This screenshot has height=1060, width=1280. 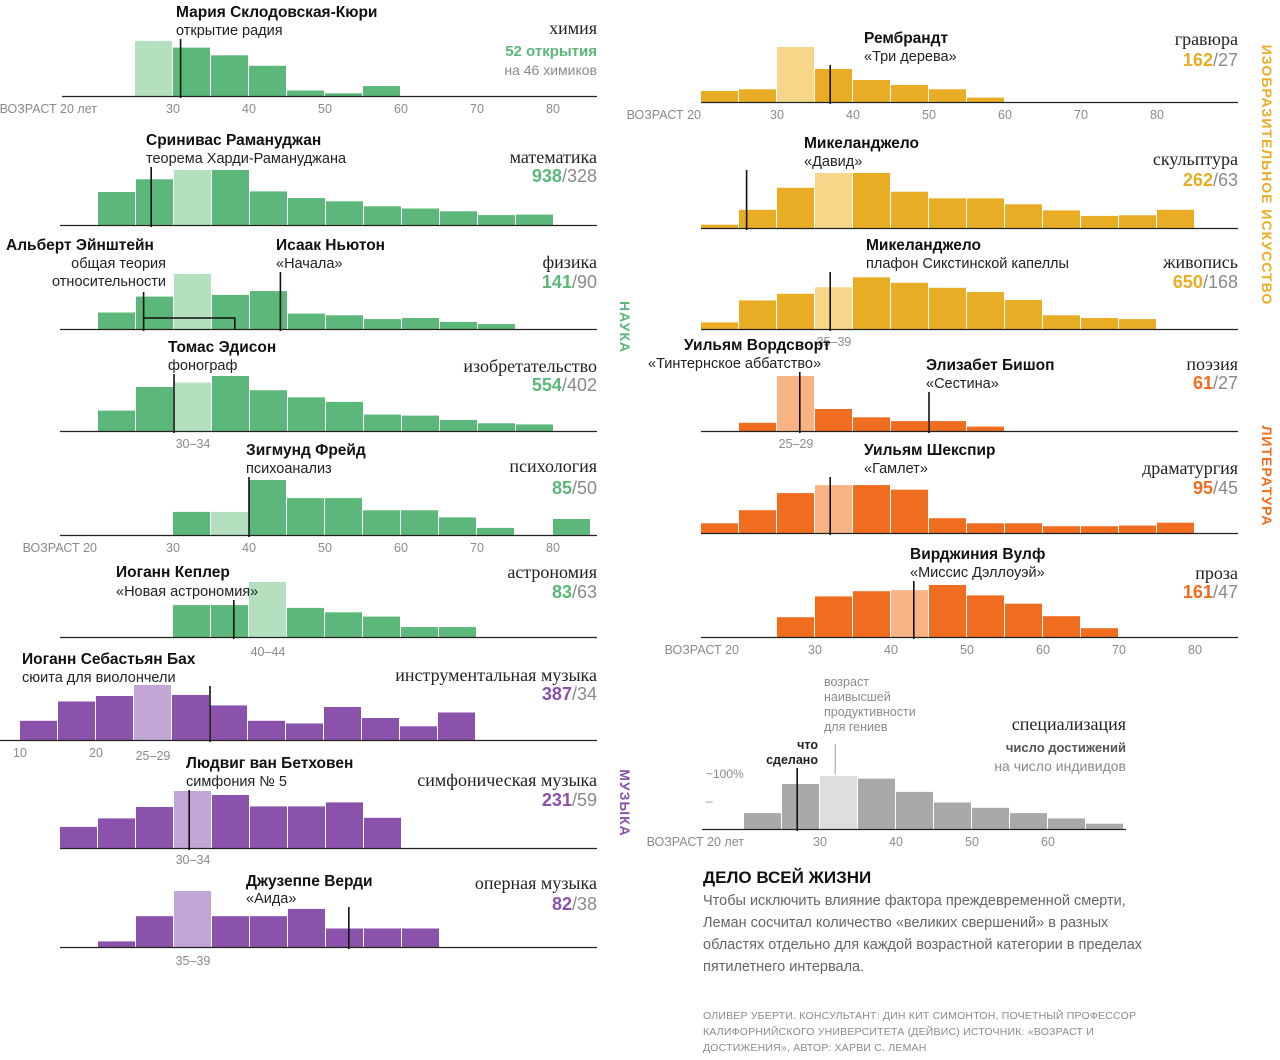 What do you see at coordinates (923, 245) in the screenshot?
I see `person-name-painting: Микеланджело` at bounding box center [923, 245].